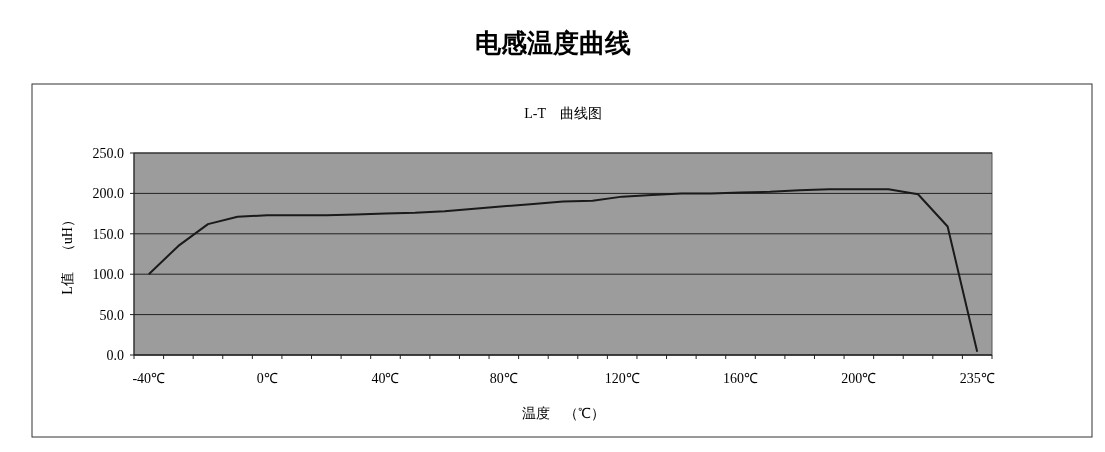 The image size is (1105, 452). What do you see at coordinates (622, 378) in the screenshot?
I see `x-tick-label: 120℃` at bounding box center [622, 378].